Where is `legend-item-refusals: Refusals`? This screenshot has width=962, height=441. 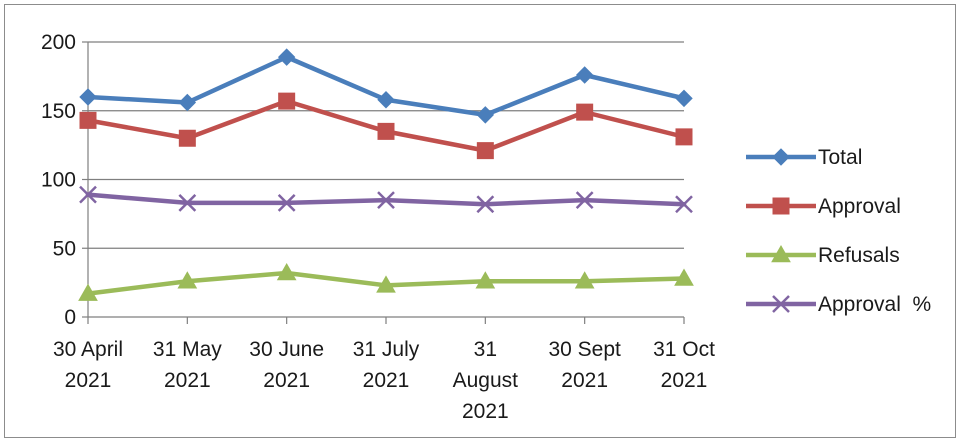
legend-item-refusals: Refusals is located at coordinates (823, 255).